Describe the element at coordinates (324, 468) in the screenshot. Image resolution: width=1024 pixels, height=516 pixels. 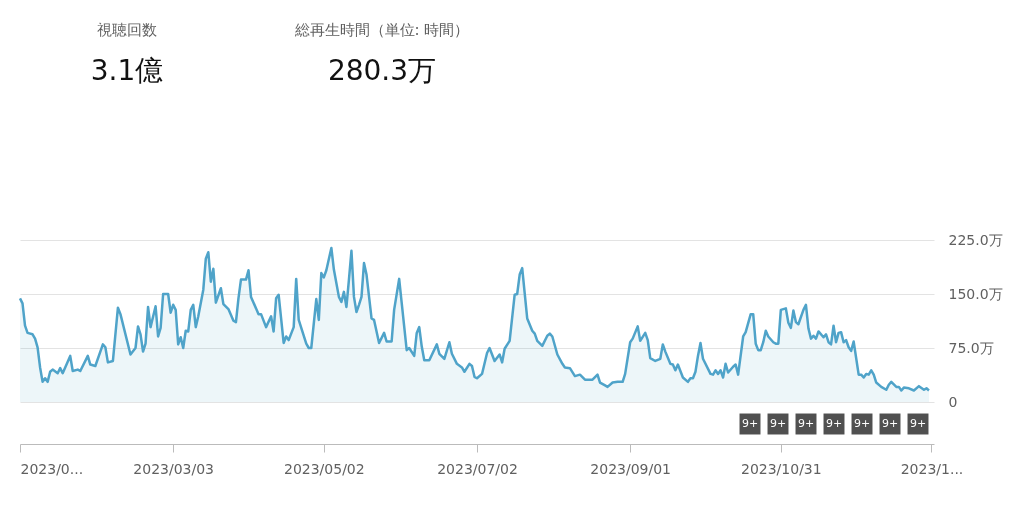
I see `x-tick-label: 2023/05/02` at that location.